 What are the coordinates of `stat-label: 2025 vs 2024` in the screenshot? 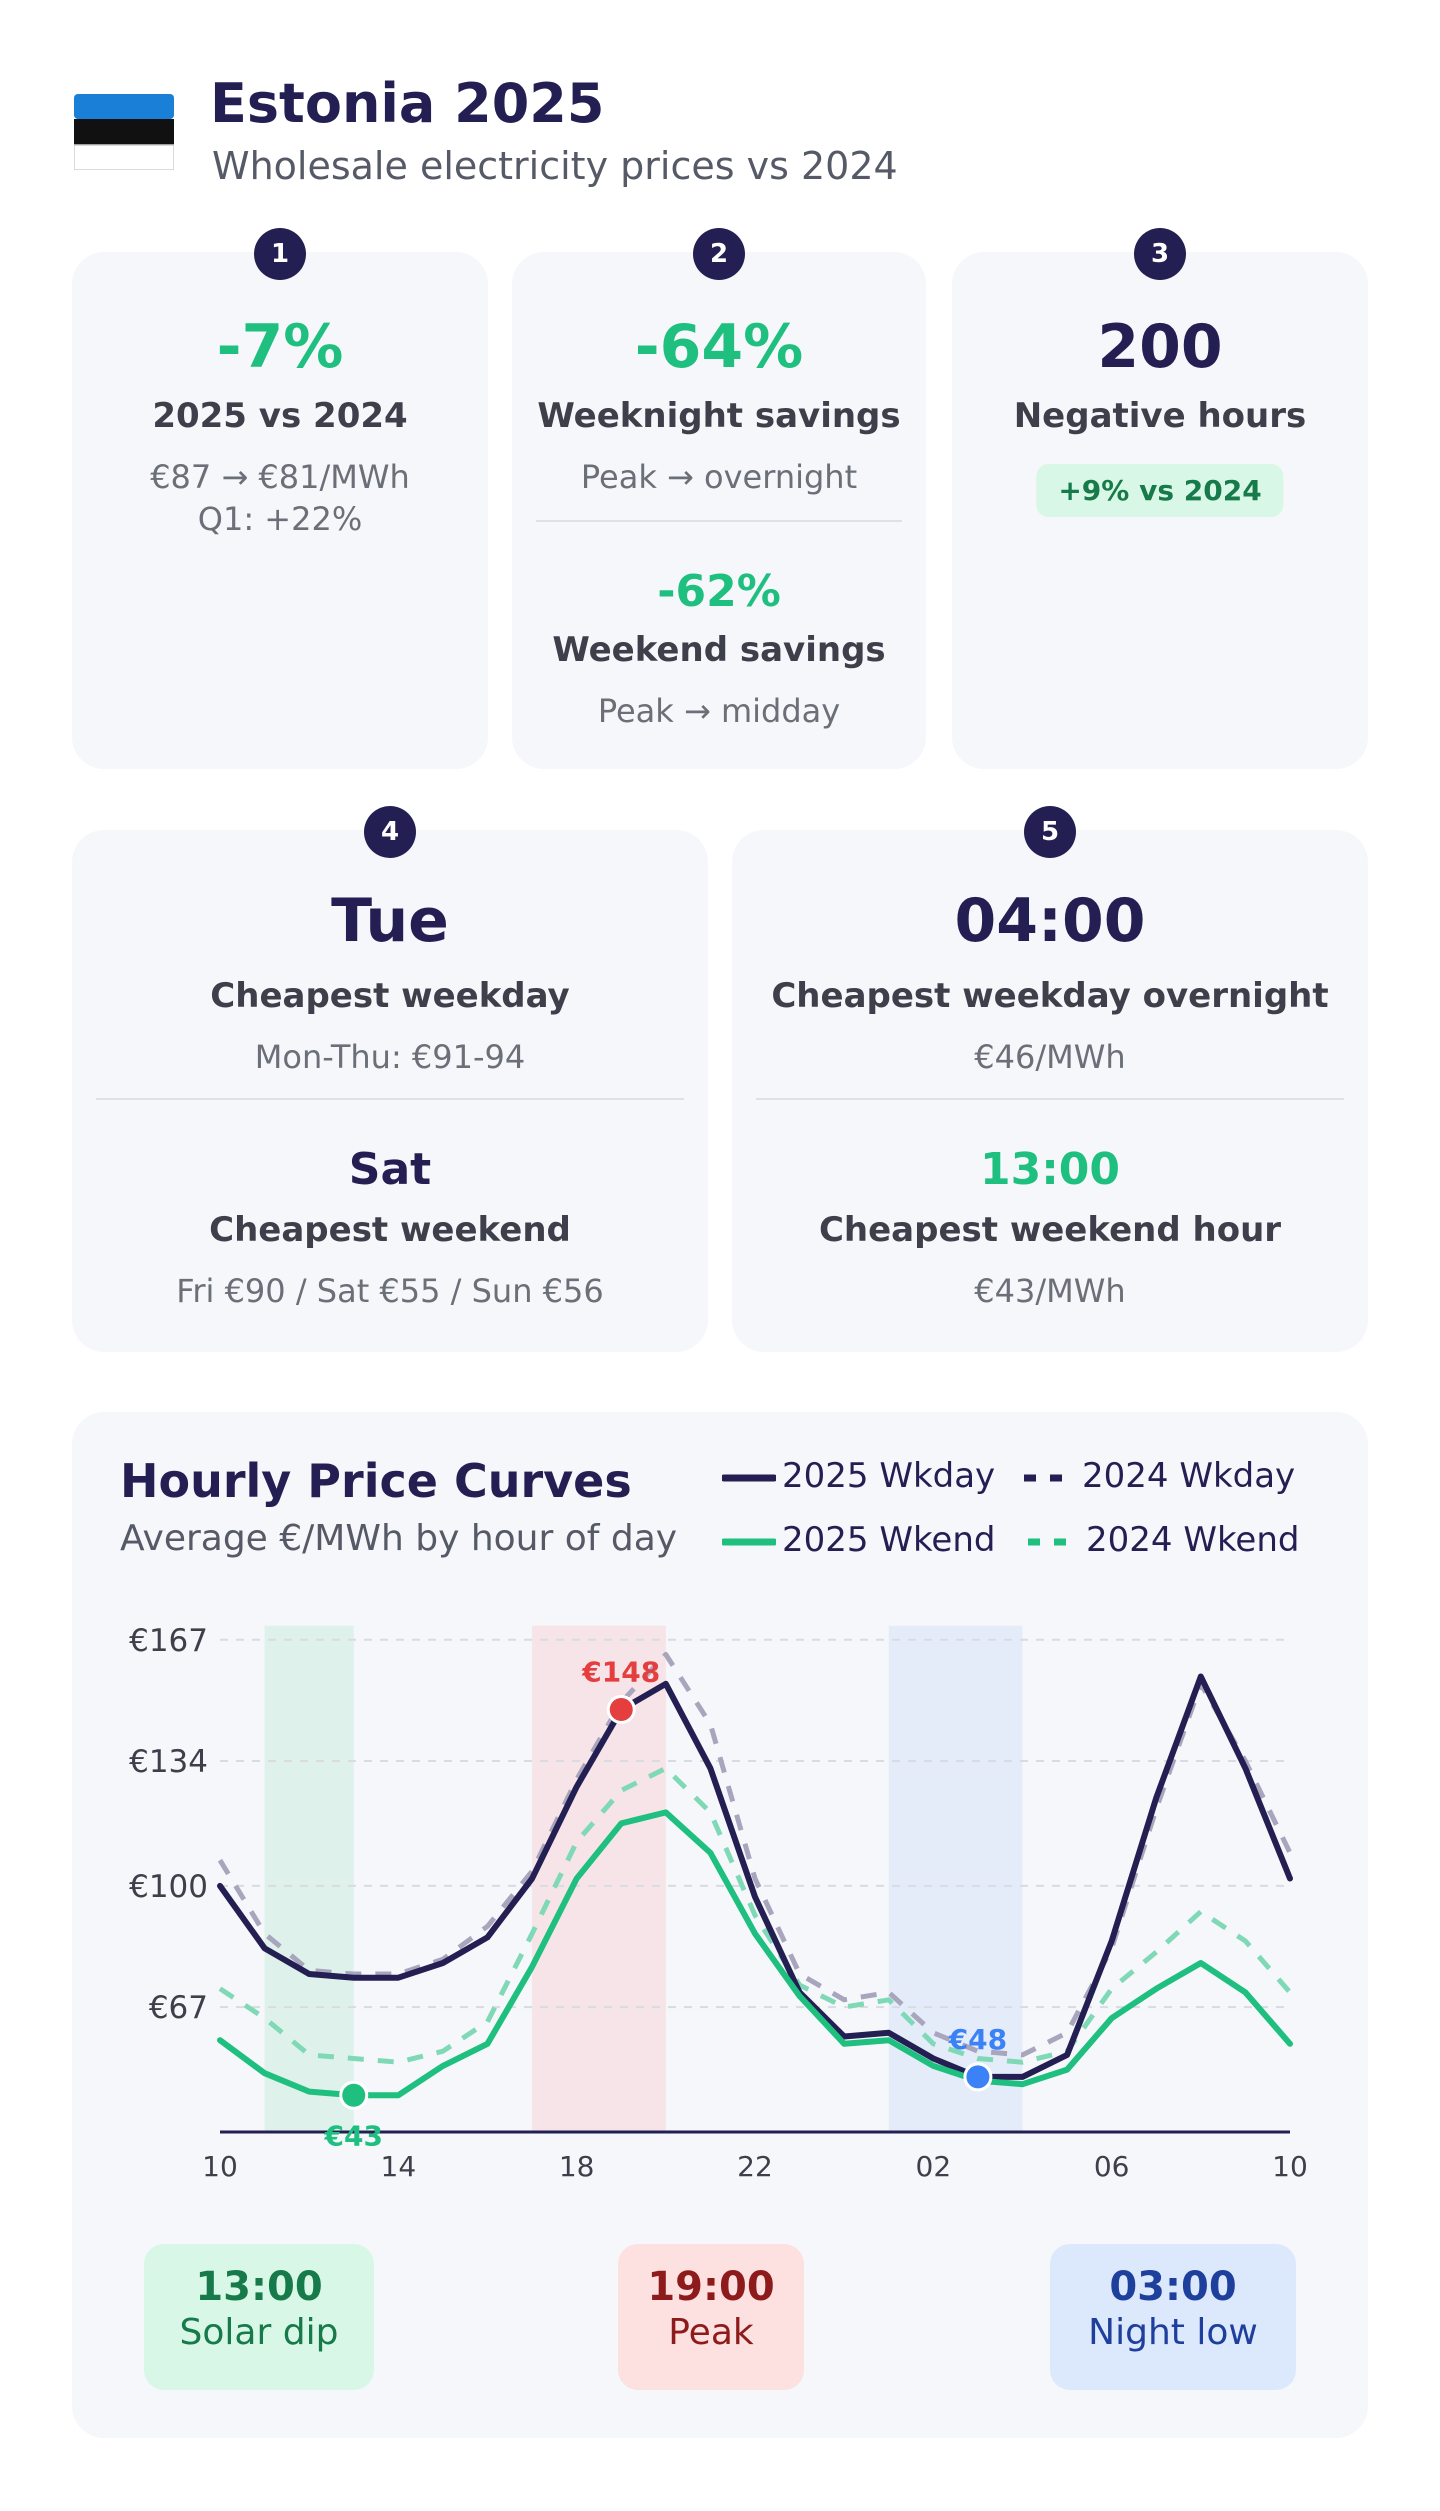 It's located at (280, 416).